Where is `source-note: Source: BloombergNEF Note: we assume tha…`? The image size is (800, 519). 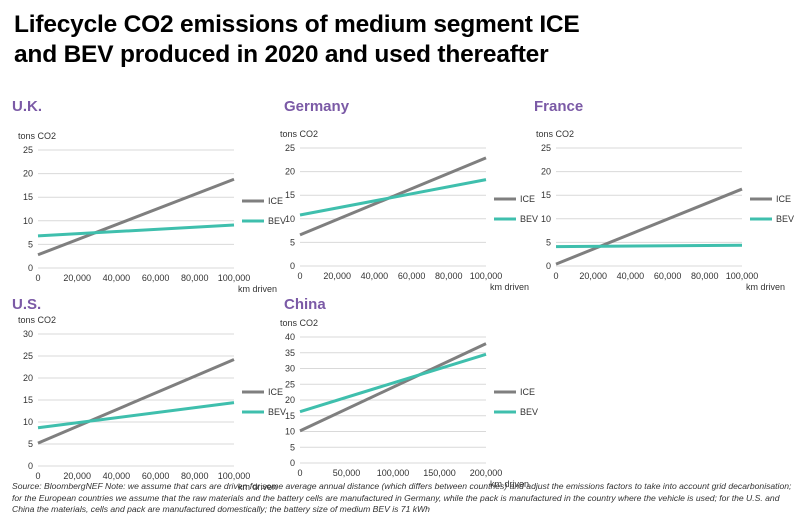 source-note: Source: BloombergNEF Note: we assume tha… is located at coordinates (402, 498).